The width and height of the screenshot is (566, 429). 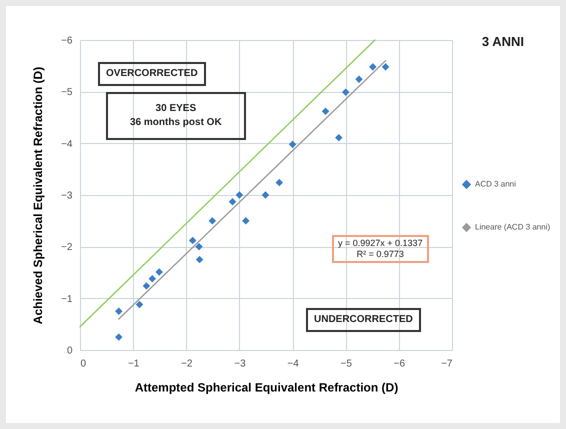 I want to click on y-tick-label: −2, so click(x=67, y=248).